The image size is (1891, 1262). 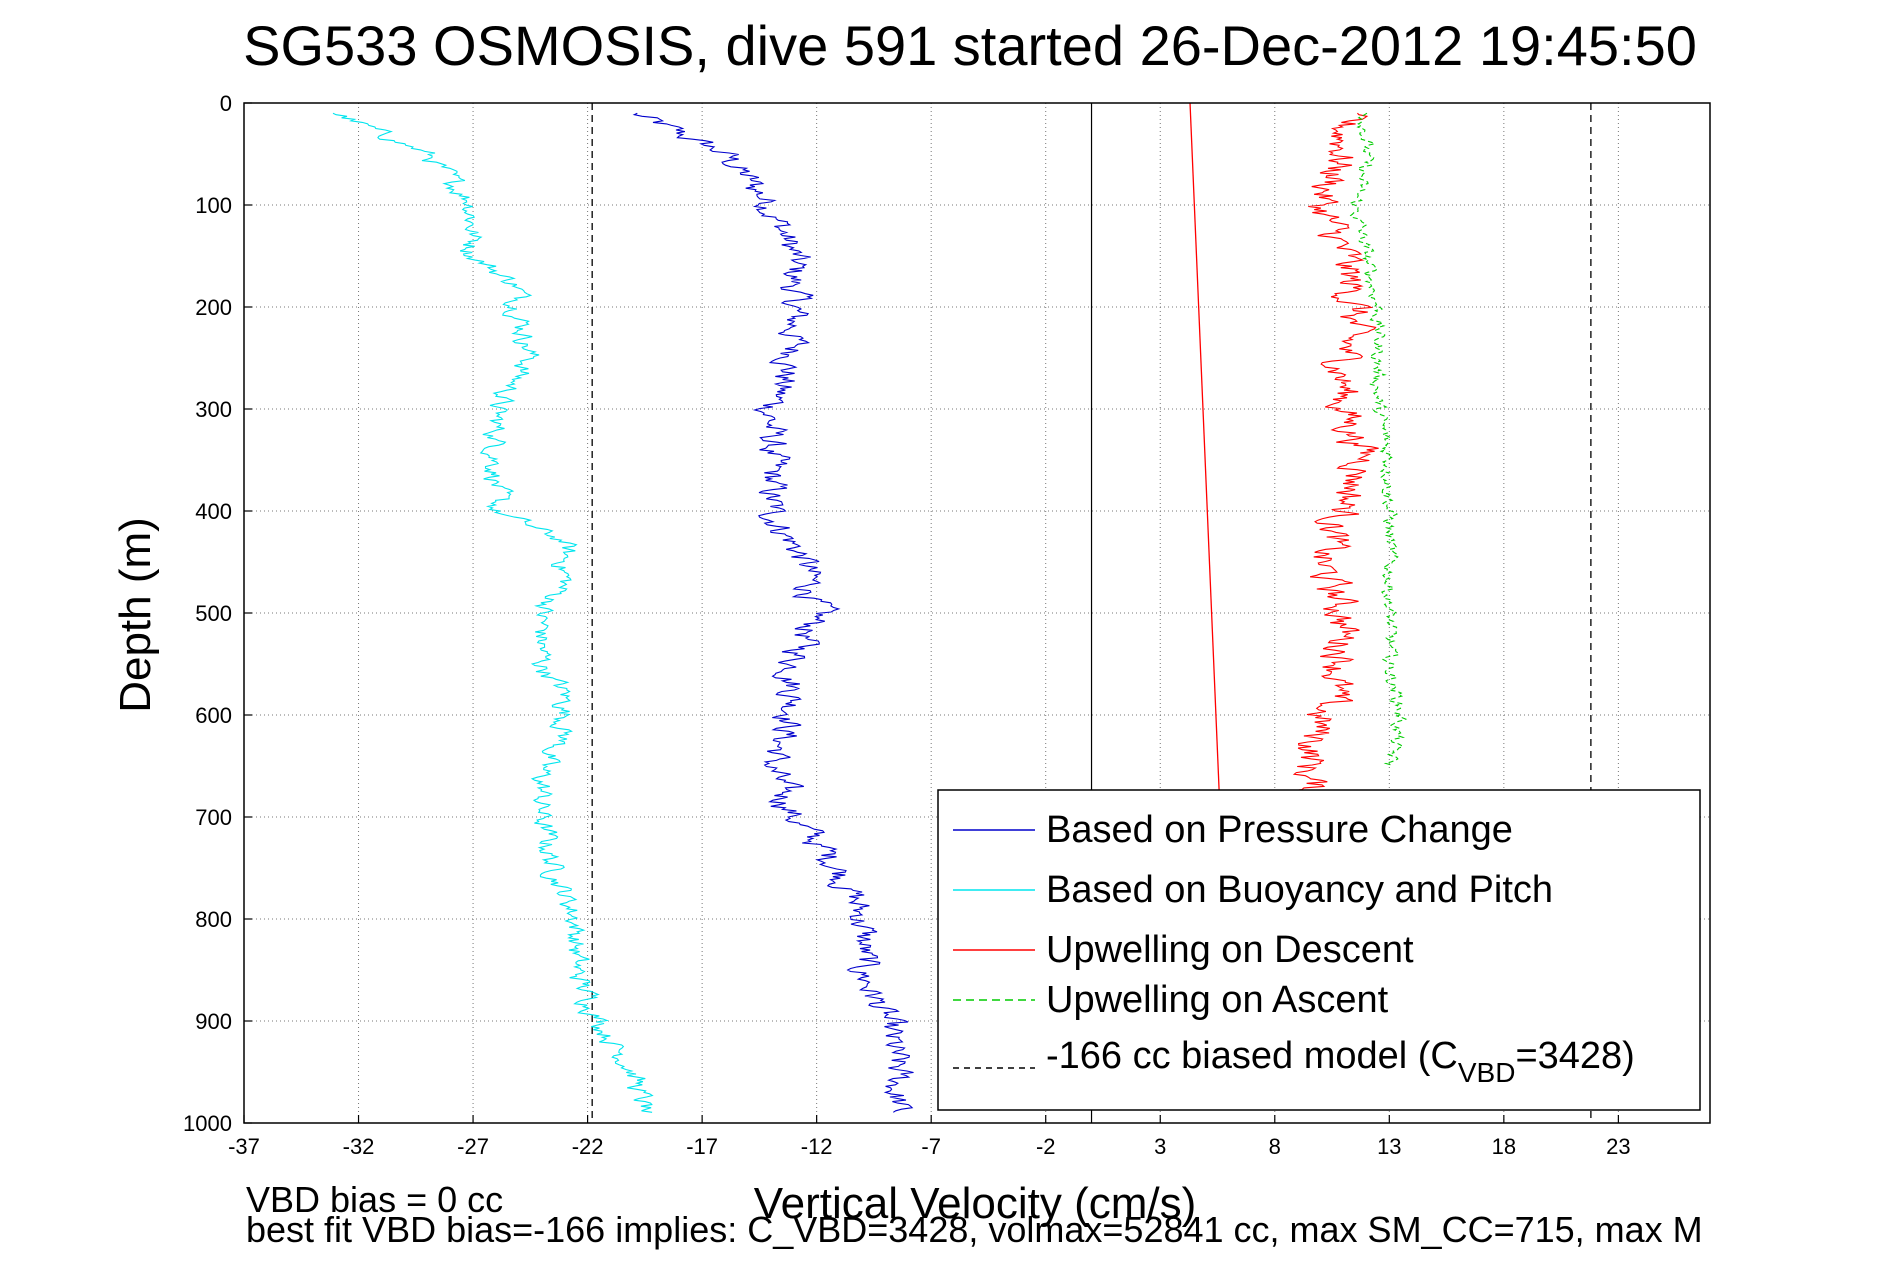 I want to click on y-tick-label-8: 800, so click(x=213, y=919).